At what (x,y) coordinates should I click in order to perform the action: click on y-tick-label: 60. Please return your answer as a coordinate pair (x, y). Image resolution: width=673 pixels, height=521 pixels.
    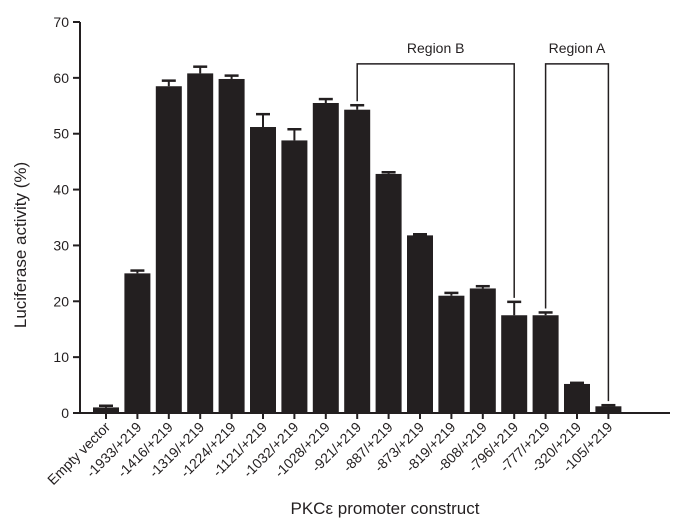
    Looking at the image, I should click on (61, 78).